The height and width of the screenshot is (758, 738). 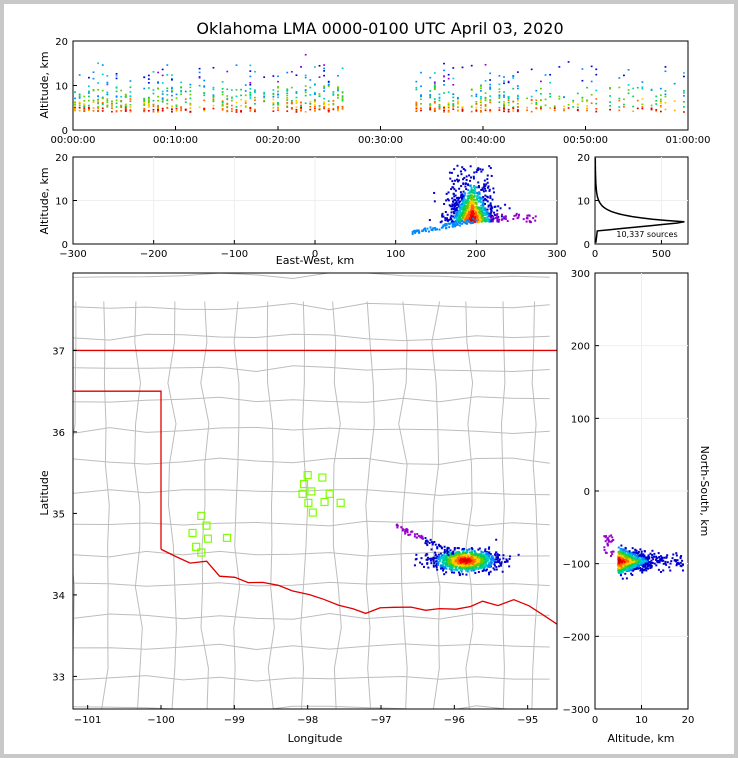 I want to click on county-line, so click(x=311, y=337).